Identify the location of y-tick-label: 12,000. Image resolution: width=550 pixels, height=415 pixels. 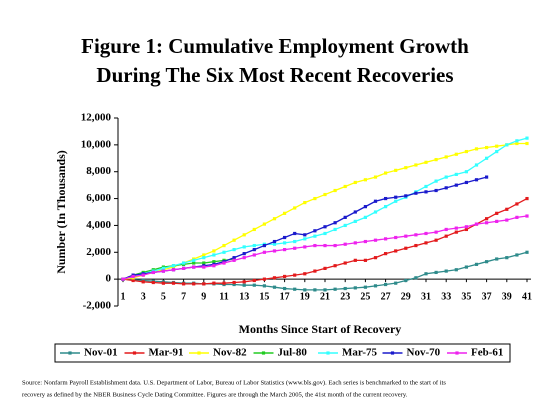
(96, 118).